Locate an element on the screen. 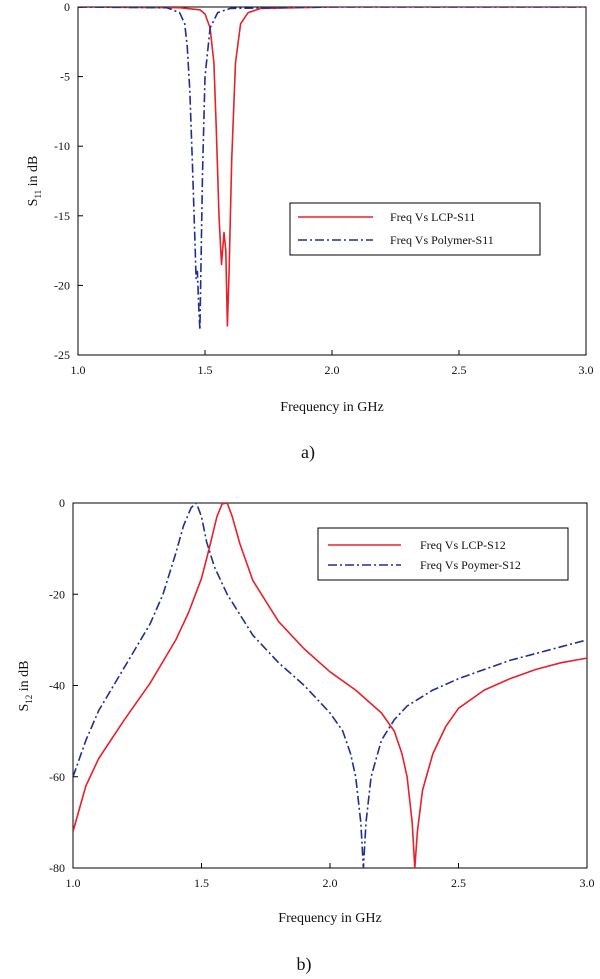 The height and width of the screenshot is (979, 600). legend-box-b is located at coordinates (443, 554).